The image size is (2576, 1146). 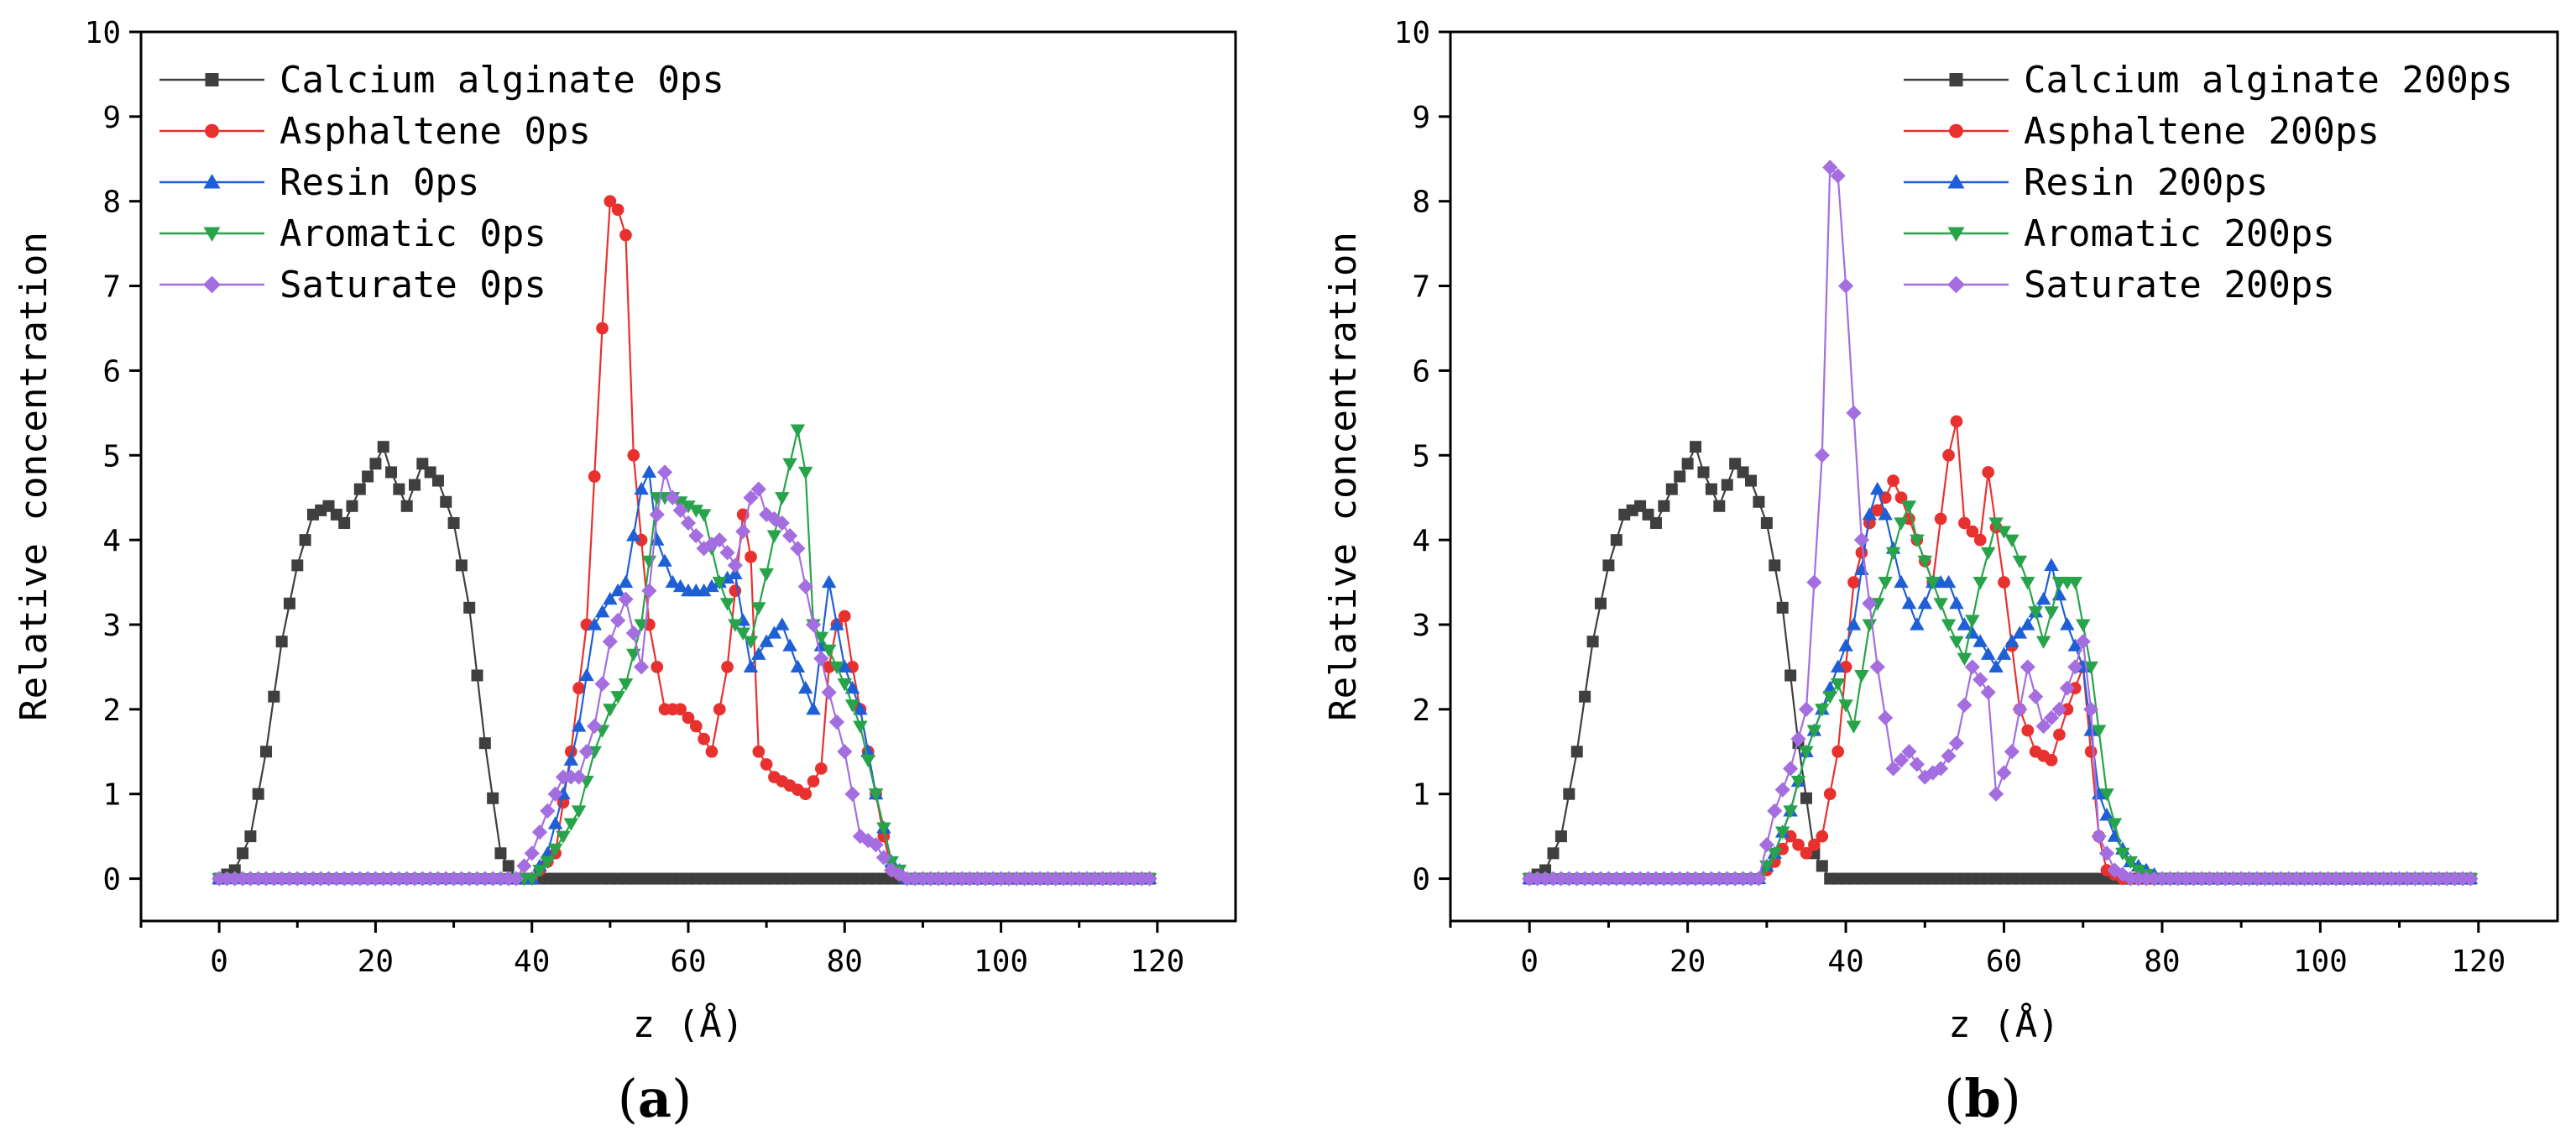 What do you see at coordinates (1421, 118) in the screenshot?
I see `y-tick-label: 9` at bounding box center [1421, 118].